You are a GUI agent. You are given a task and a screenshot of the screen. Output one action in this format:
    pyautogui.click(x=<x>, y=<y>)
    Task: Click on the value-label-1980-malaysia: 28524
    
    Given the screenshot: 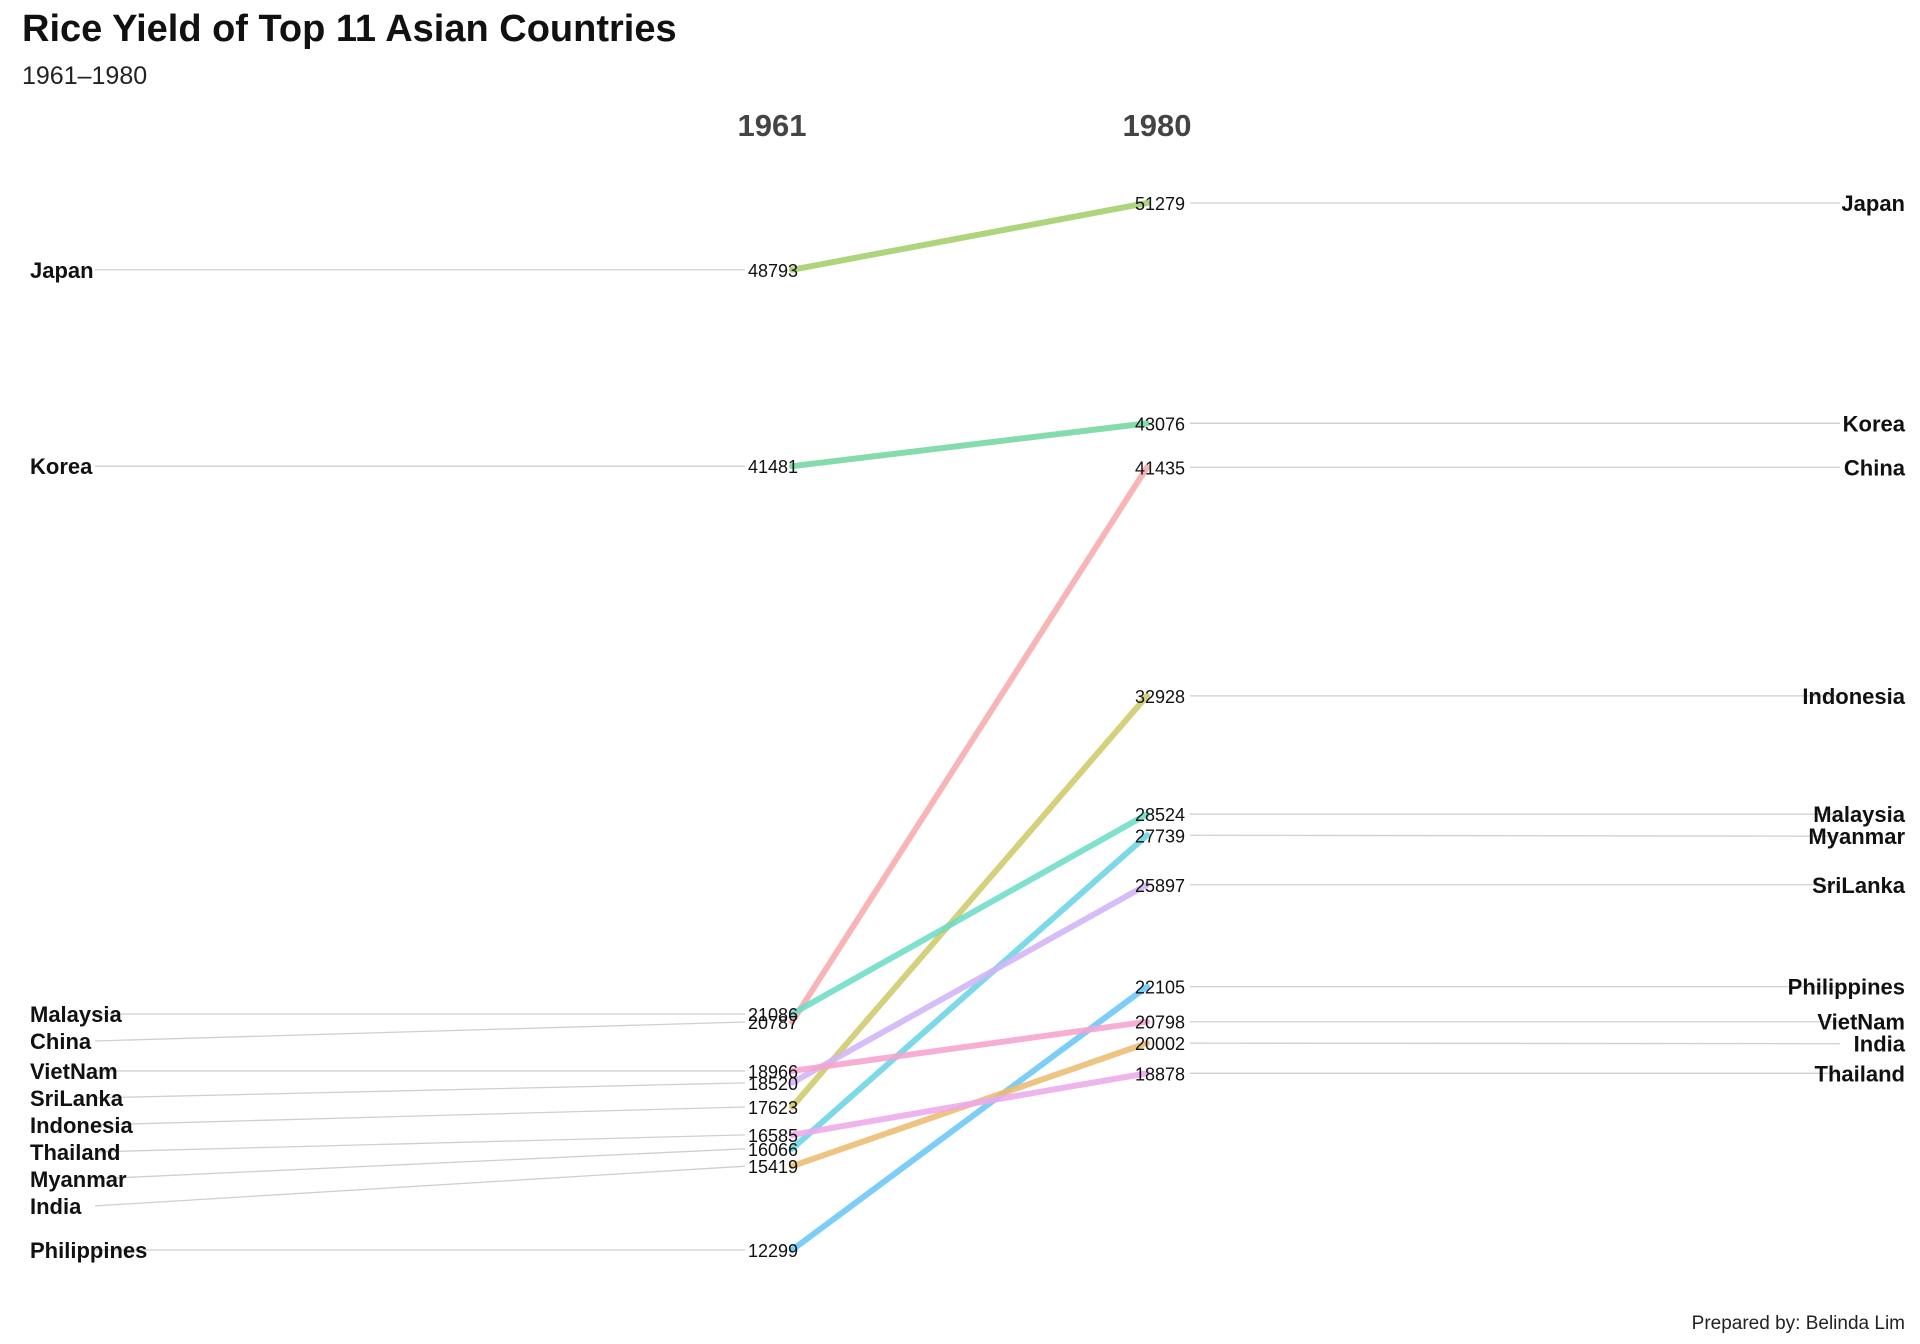 What is the action you would take?
    pyautogui.click(x=1160, y=815)
    